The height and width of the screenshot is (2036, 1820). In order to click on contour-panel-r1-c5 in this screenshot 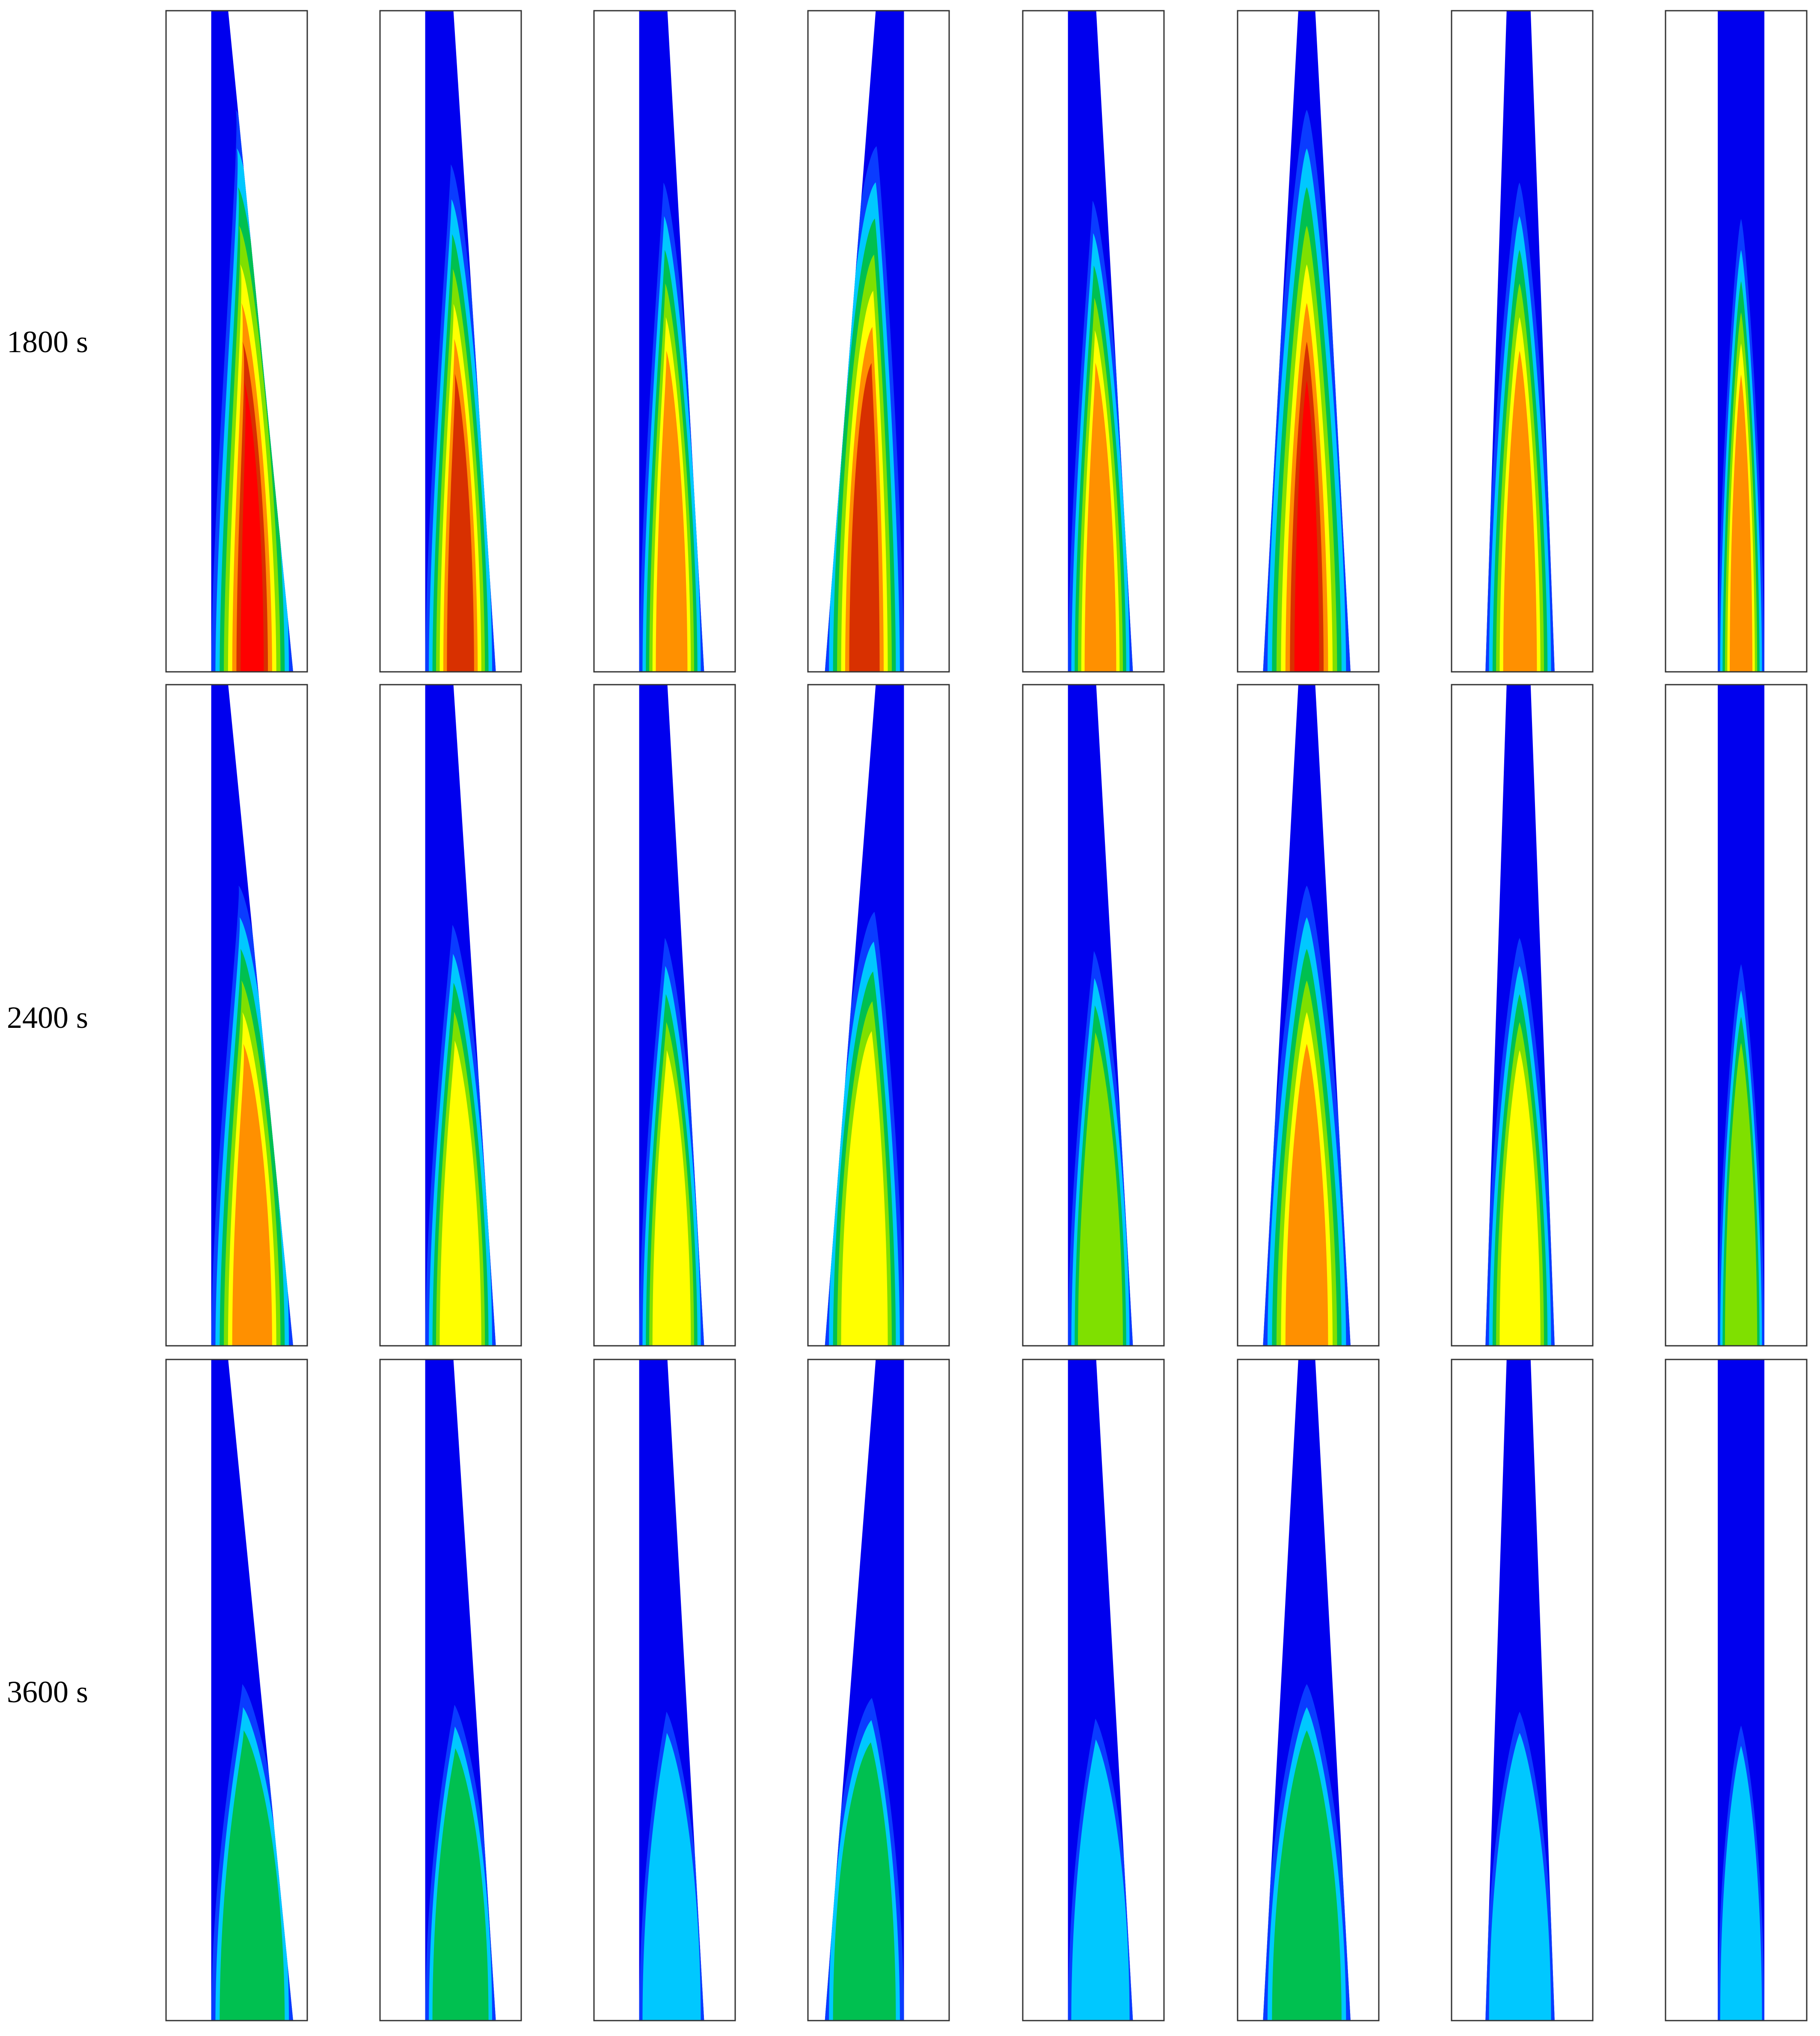, I will do `click(1093, 341)`.